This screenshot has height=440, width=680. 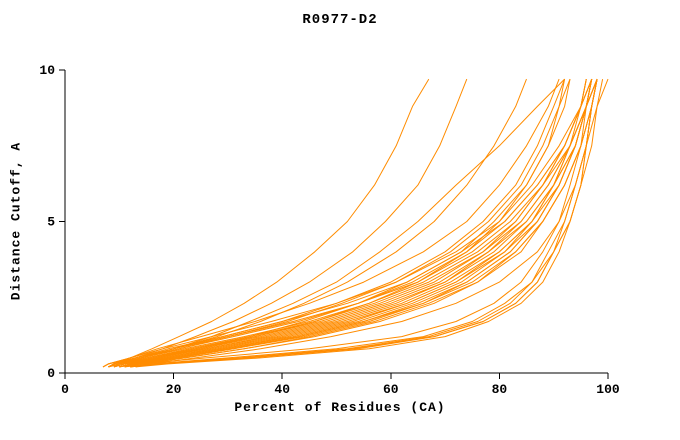 I want to click on x-tick-label: 60, so click(x=391, y=389).